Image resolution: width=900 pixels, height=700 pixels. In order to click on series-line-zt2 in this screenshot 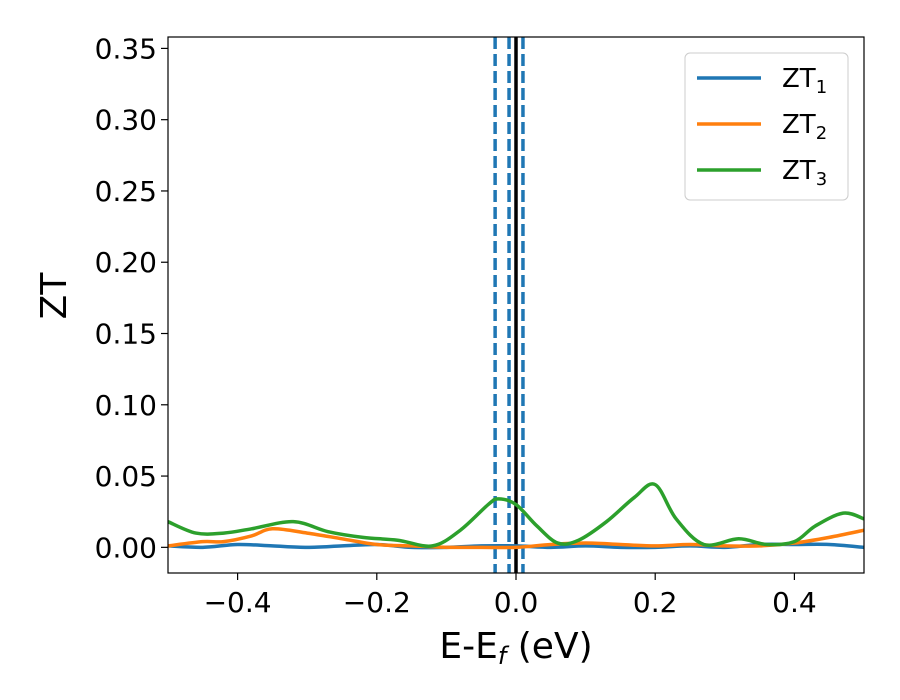, I will do `click(516, 538)`.